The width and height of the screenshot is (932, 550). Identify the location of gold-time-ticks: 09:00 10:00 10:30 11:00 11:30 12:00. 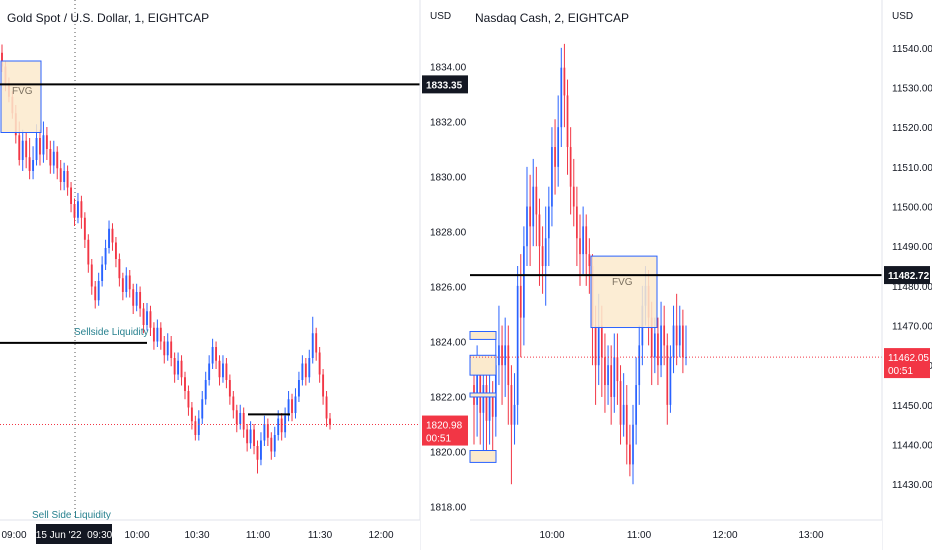
(197, 535).